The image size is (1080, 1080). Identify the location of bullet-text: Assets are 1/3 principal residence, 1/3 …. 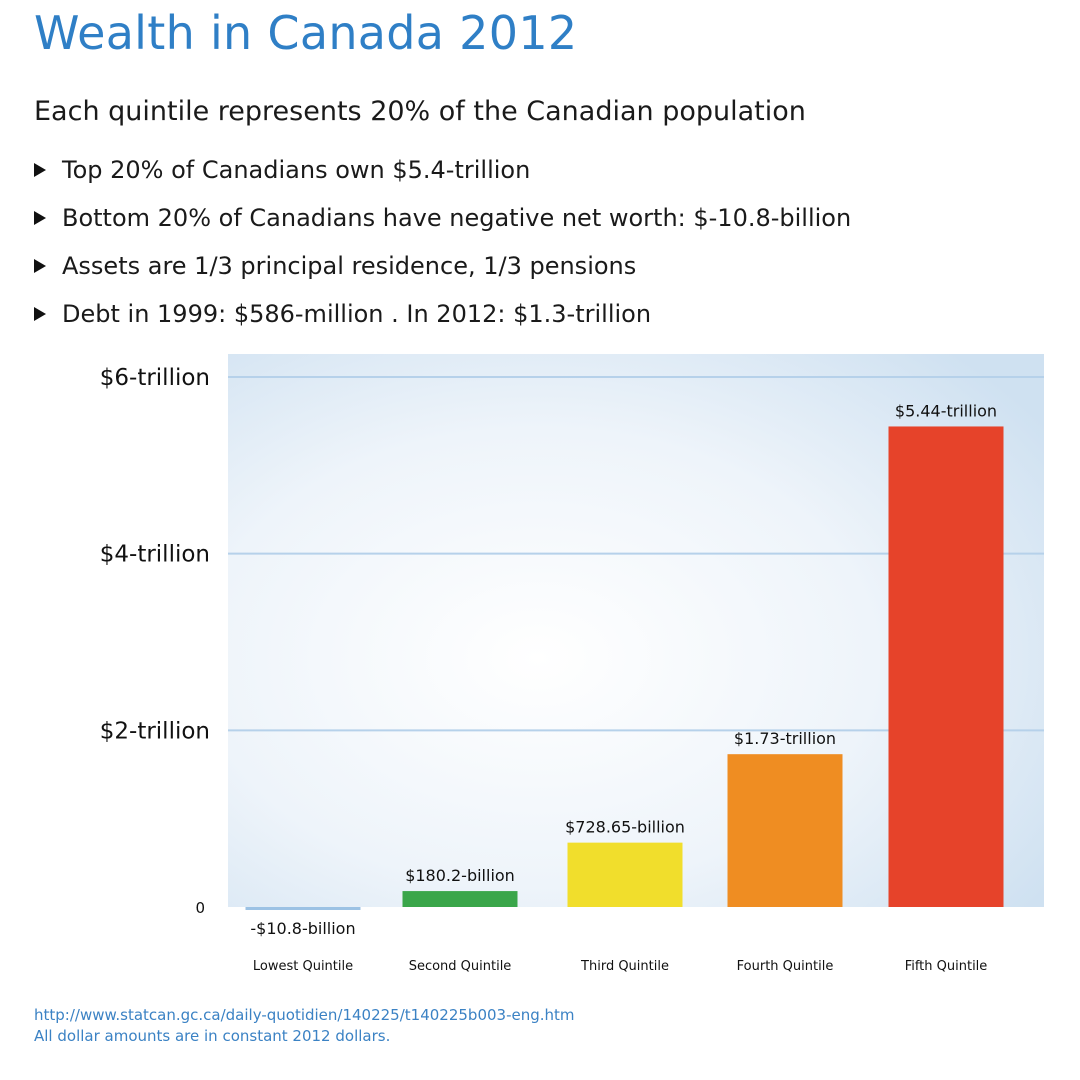
(349, 266).